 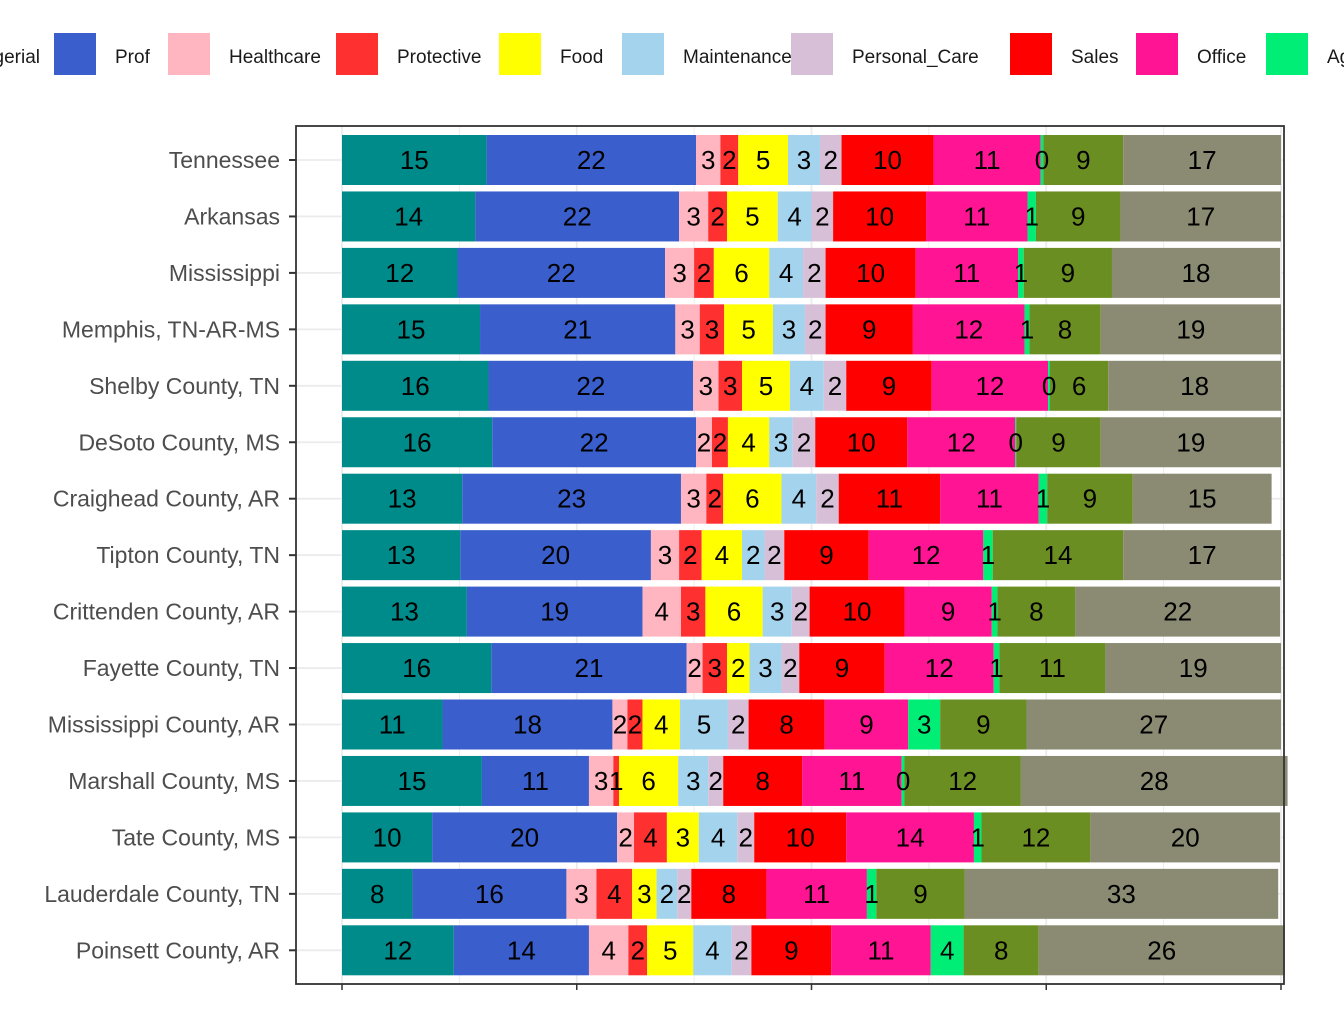 What do you see at coordinates (885, 54) in the screenshot?
I see `legend-item-personal-care: Personal_Care` at bounding box center [885, 54].